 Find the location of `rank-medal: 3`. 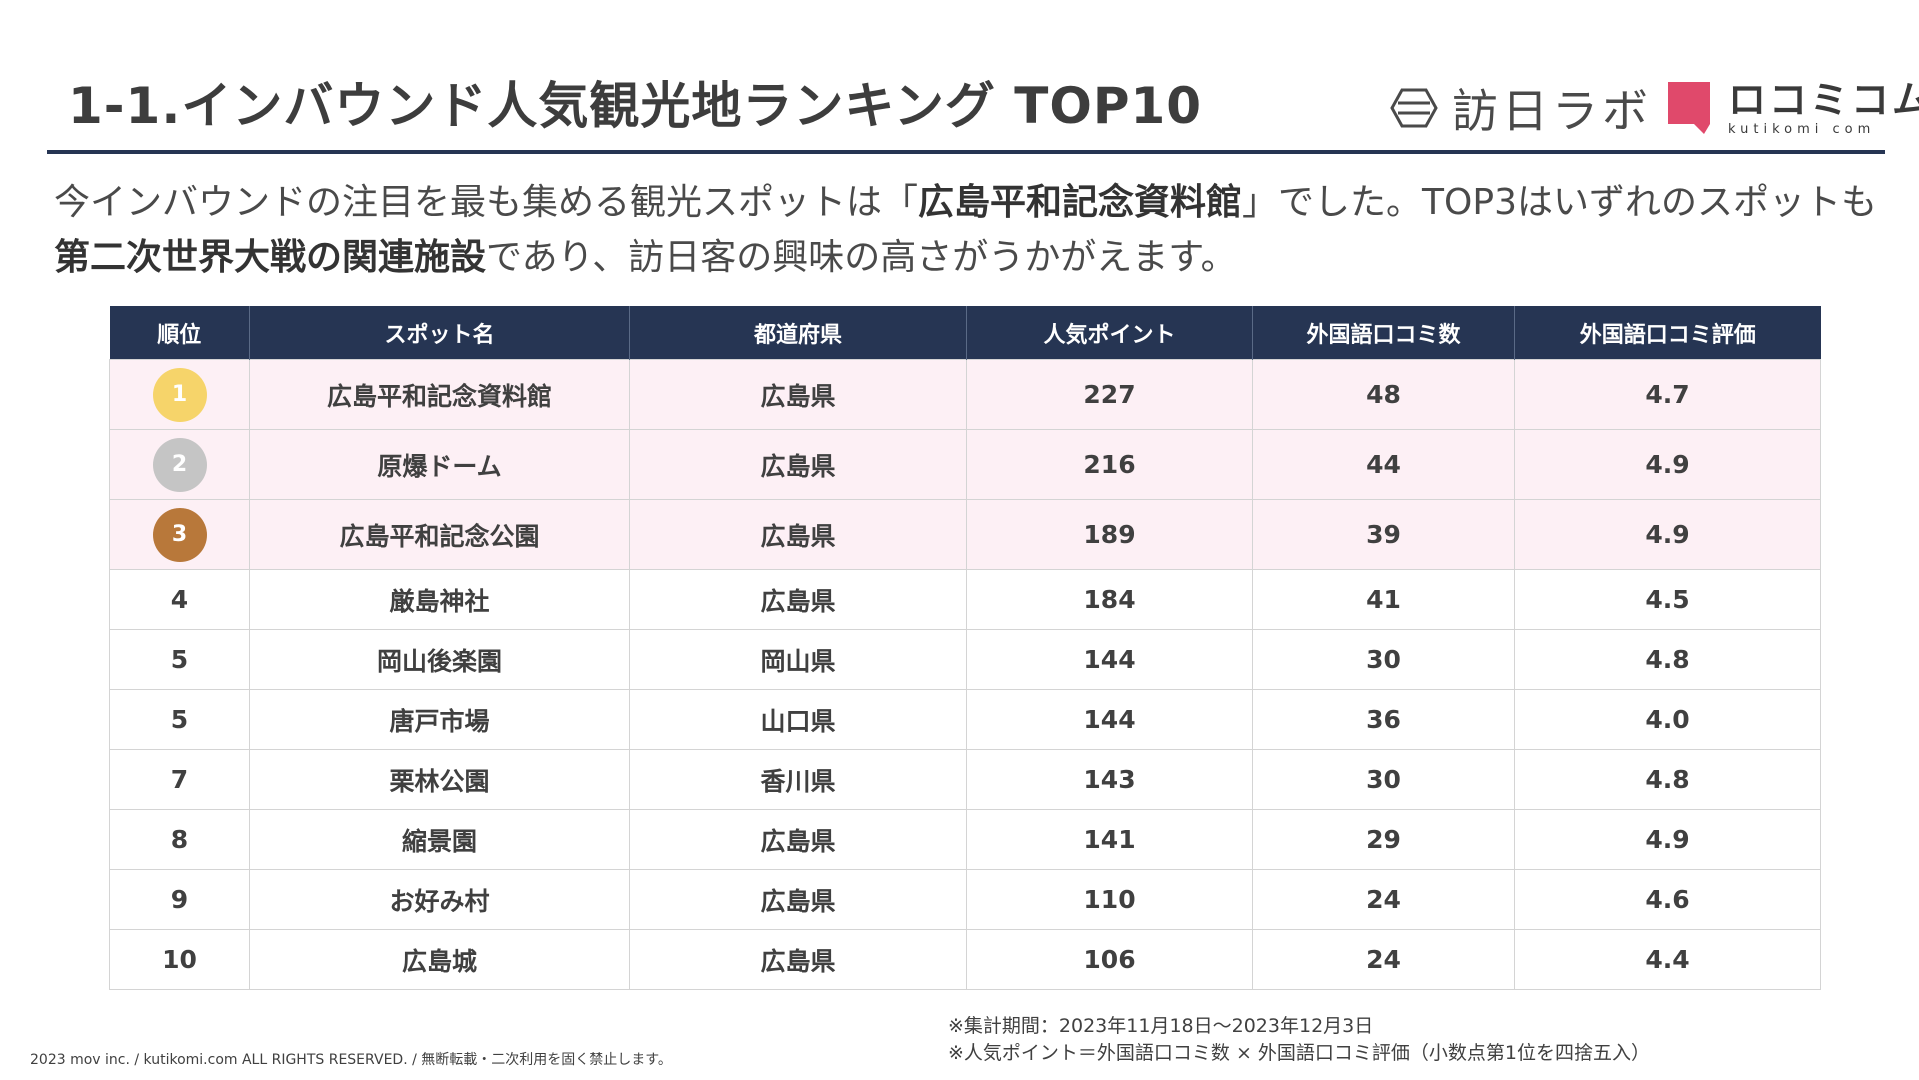

rank-medal: 3 is located at coordinates (179, 534).